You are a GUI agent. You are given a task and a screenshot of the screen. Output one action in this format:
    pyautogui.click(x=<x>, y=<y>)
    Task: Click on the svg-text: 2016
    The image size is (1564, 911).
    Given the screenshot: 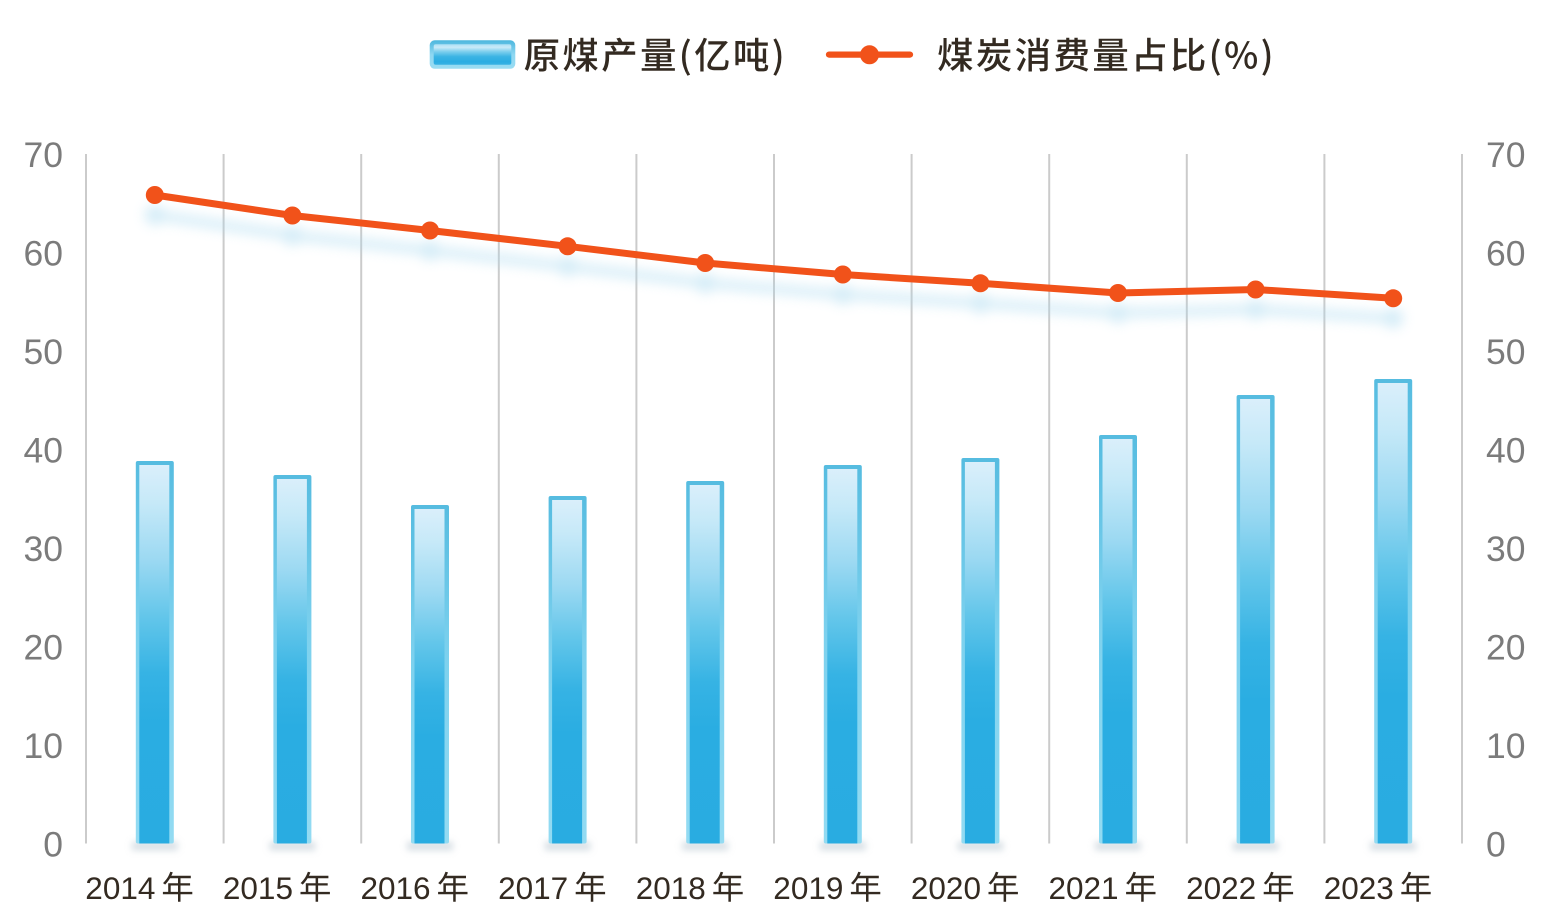 What is the action you would take?
    pyautogui.click(x=396, y=888)
    